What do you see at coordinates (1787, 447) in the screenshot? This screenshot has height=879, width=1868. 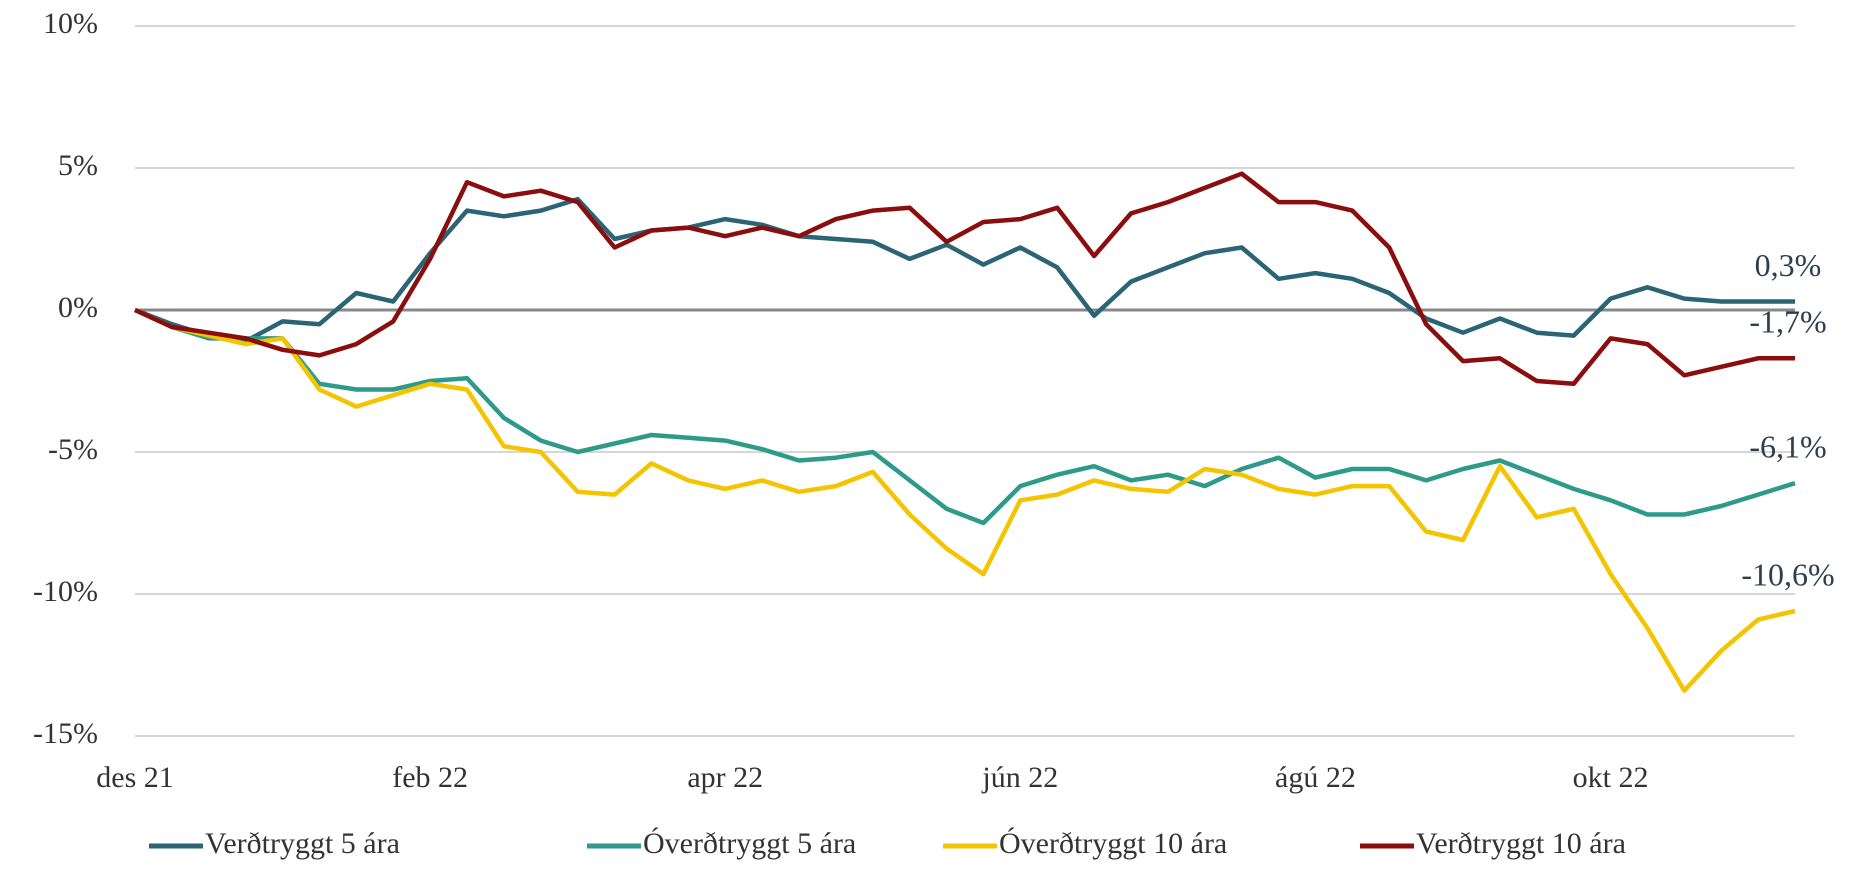 I see `end-label: -6,1%` at bounding box center [1787, 447].